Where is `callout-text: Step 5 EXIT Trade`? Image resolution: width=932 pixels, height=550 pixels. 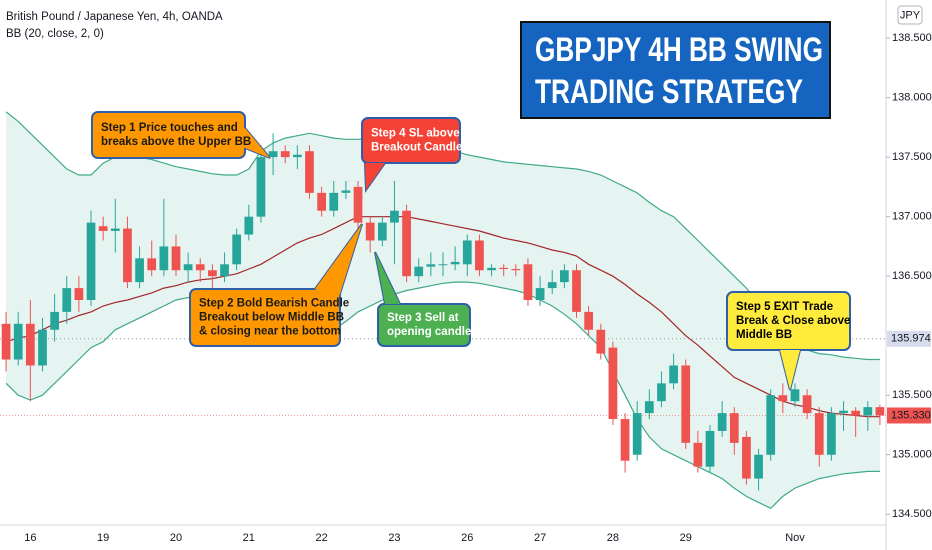 callout-text: Step 5 EXIT Trade is located at coordinates (784, 307).